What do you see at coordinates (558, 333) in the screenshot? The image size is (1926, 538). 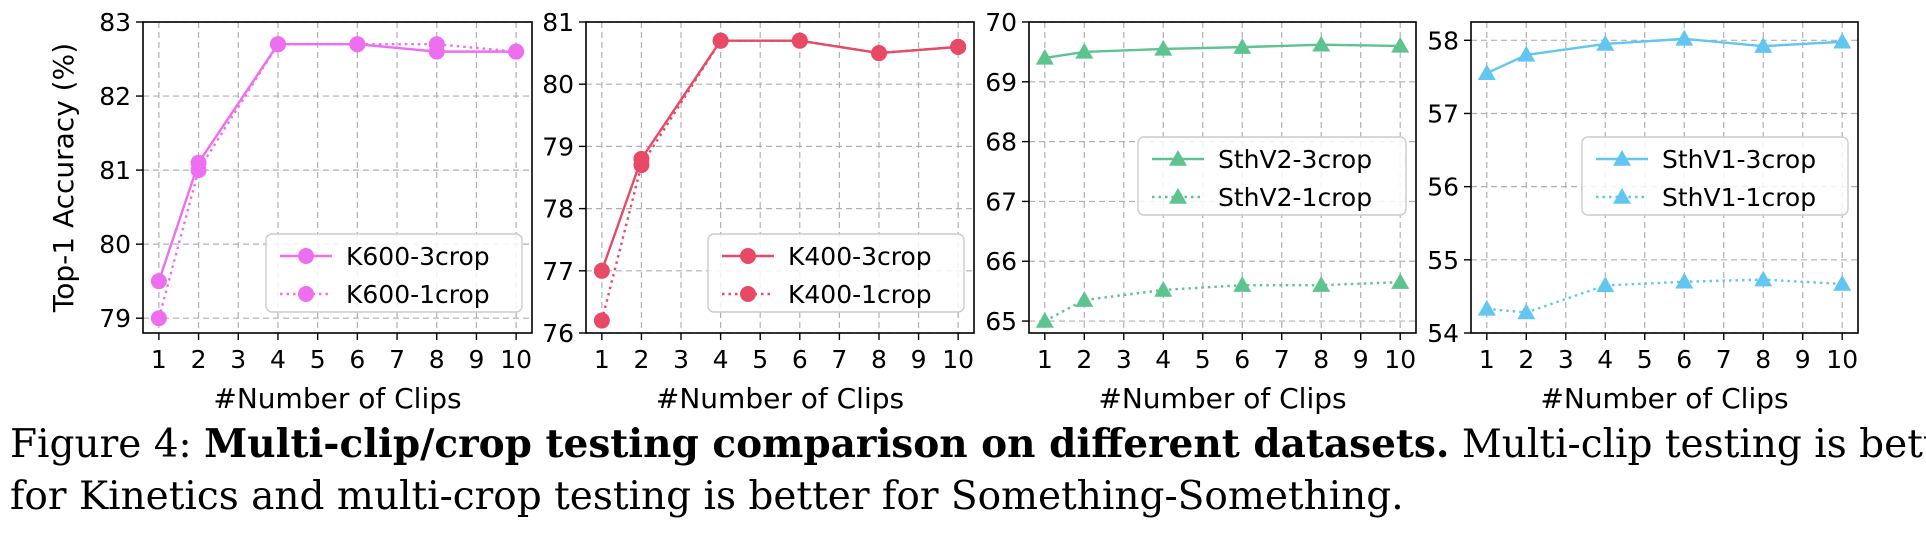 I see `y-tick-label: 76` at bounding box center [558, 333].